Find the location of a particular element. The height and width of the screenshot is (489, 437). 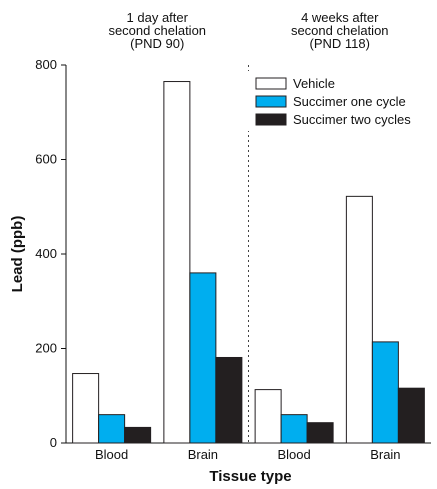

legend-label: Vehicle is located at coordinates (314, 83).